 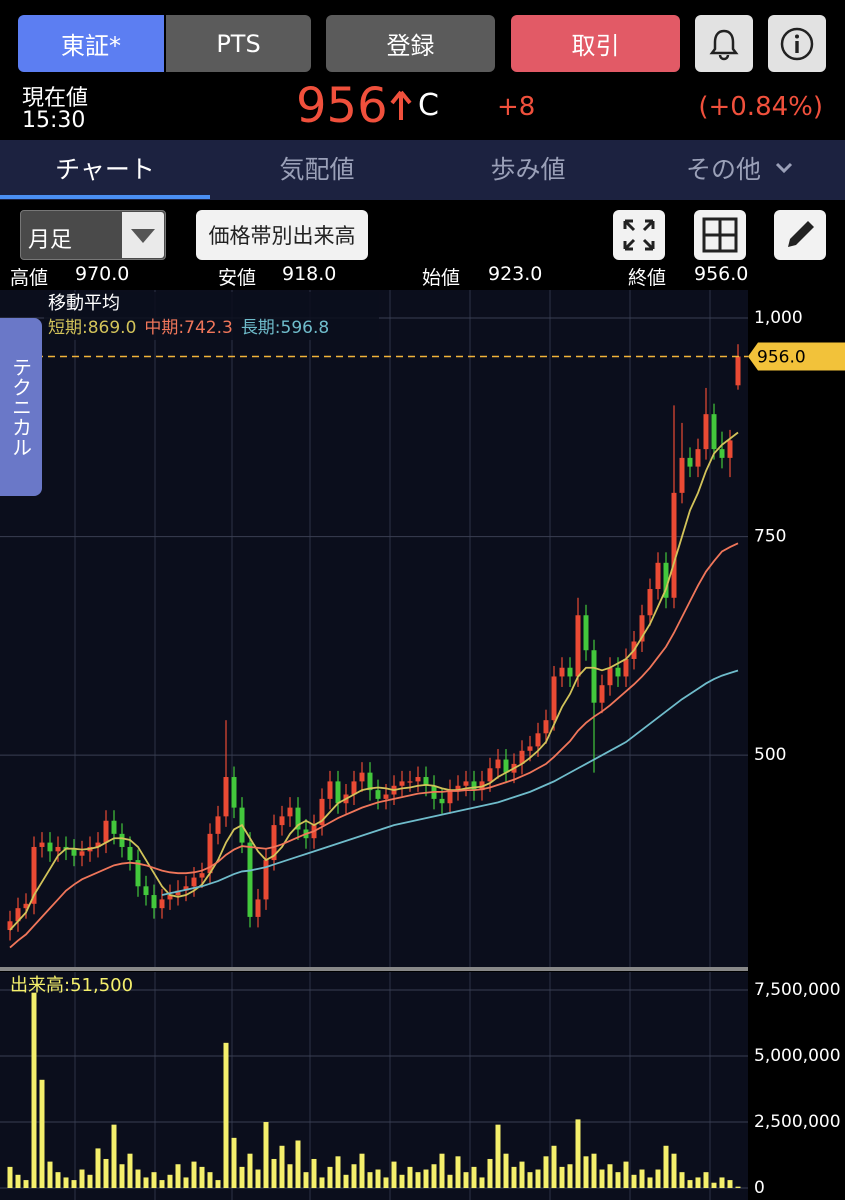 I want to click on price-time: 15:30, so click(x=54, y=120).